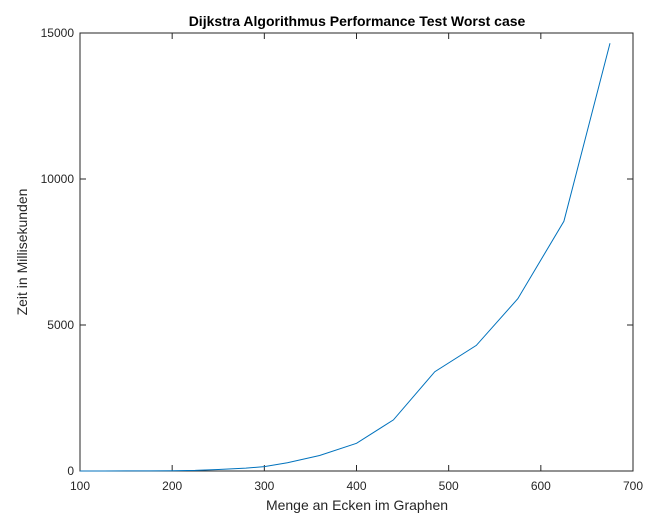 Image resolution: width=669 pixels, height=530 pixels. What do you see at coordinates (58, 179) in the screenshot?
I see `y-tick-label: 10000` at bounding box center [58, 179].